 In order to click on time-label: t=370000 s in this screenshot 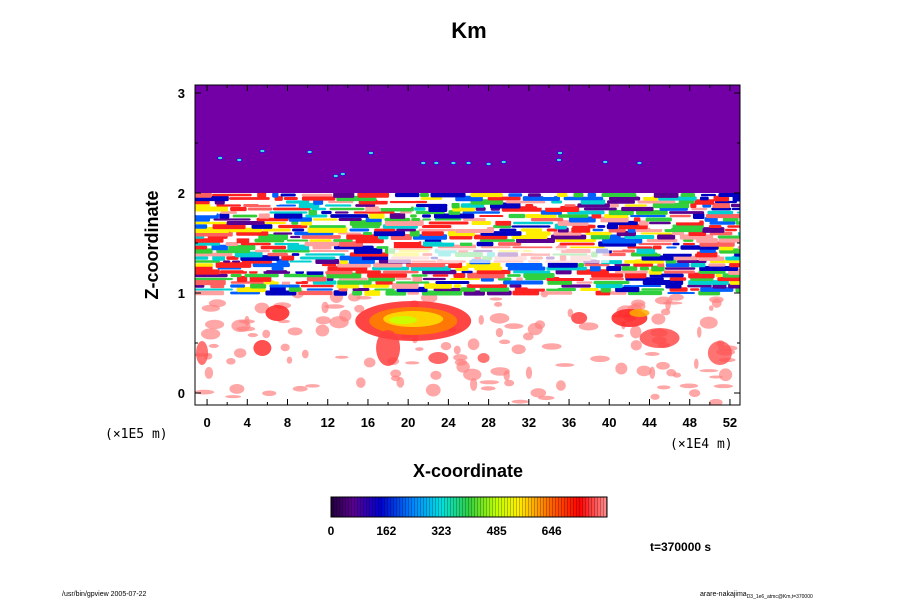, I will do `click(680, 547)`.